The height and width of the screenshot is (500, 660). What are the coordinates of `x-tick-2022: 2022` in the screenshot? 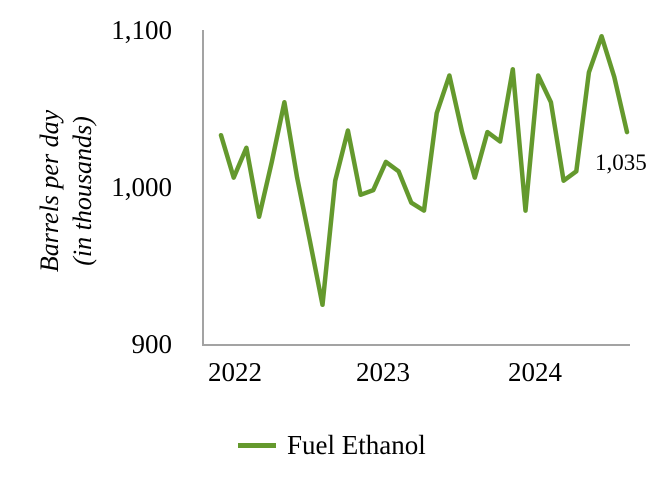 It's located at (235, 372).